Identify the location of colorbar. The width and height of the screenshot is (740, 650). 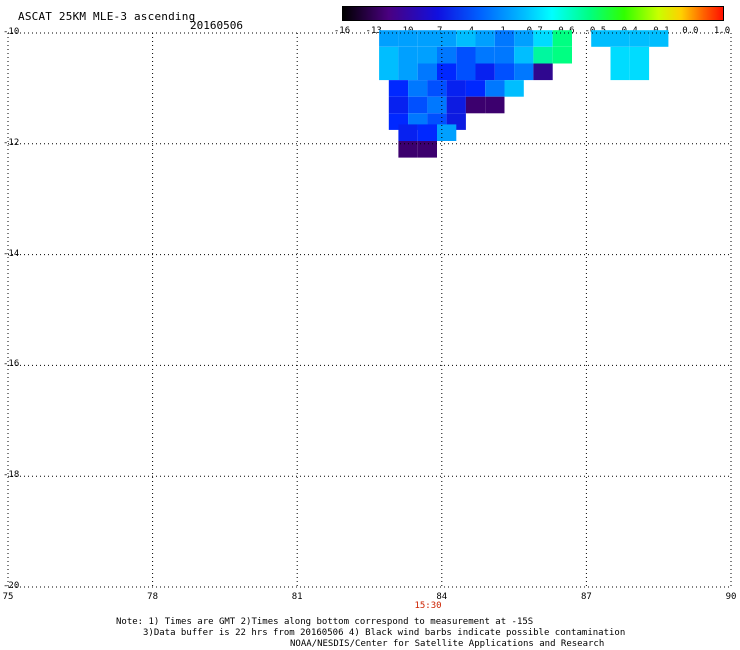
(533, 13).